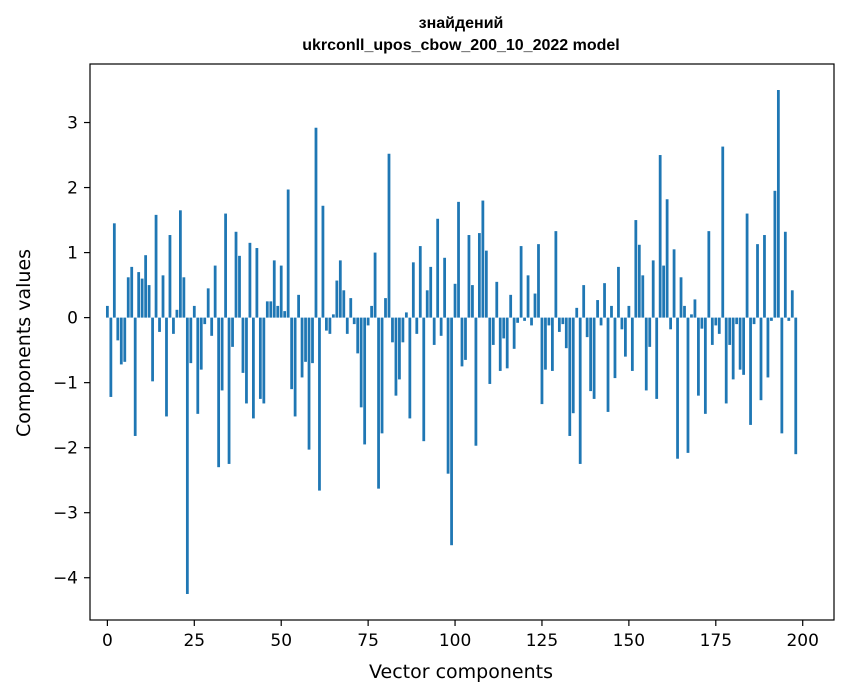 The height and width of the screenshot is (696, 847). Describe the element at coordinates (71, 351) in the screenshot. I see `y-axis: 3 2 1 0 −1 −2 −3 −4` at that location.